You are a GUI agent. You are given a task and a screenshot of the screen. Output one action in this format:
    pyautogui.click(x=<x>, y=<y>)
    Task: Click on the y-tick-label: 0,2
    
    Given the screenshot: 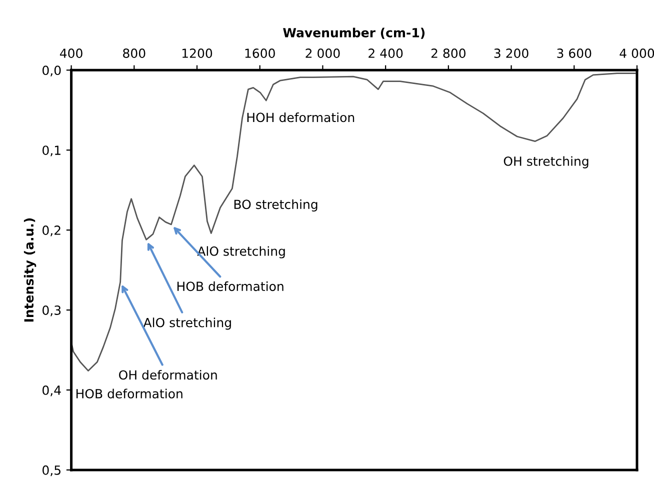 What is the action you would take?
    pyautogui.click(x=51, y=231)
    